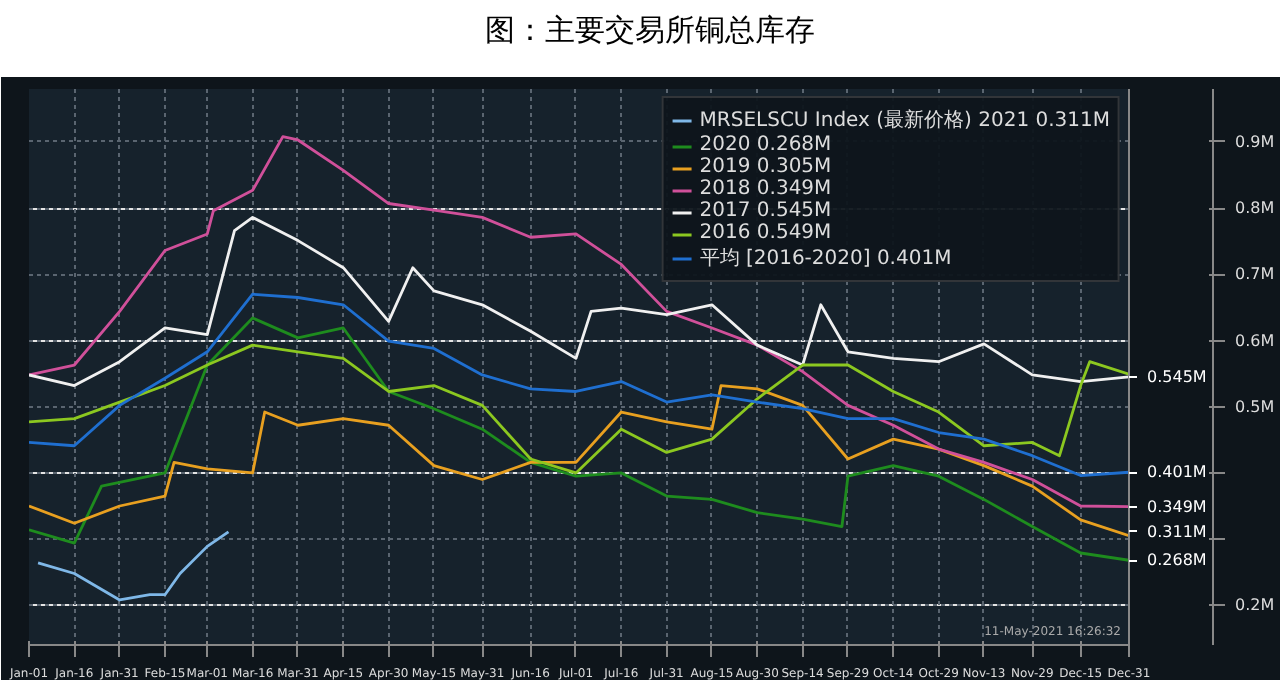  Describe the element at coordinates (765, 233) in the screenshot. I see `legend-label: 2016 0.549M` at that location.